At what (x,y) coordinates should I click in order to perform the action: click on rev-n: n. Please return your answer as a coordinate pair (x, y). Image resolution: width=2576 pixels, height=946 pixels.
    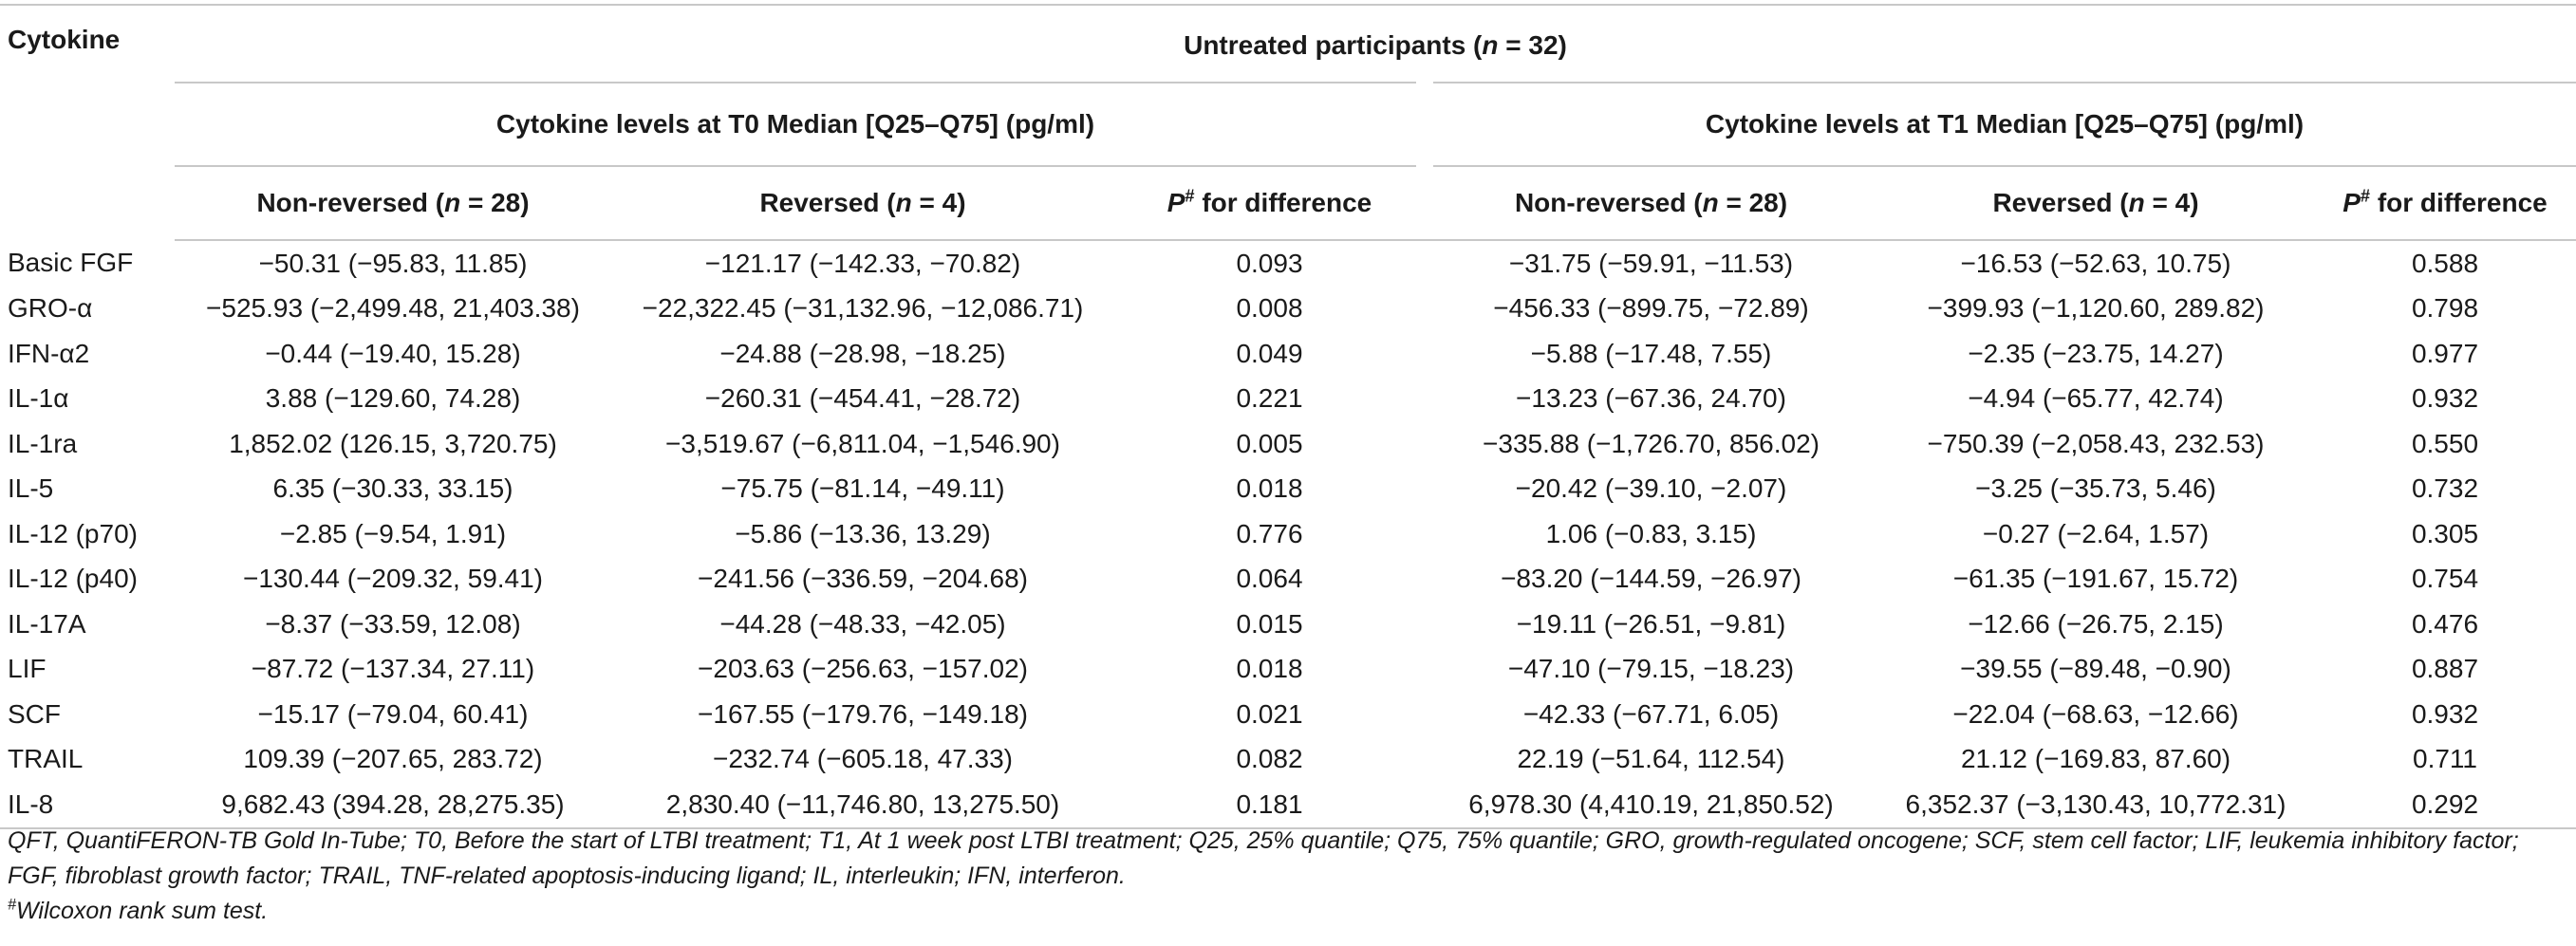
    Looking at the image, I should click on (2137, 202).